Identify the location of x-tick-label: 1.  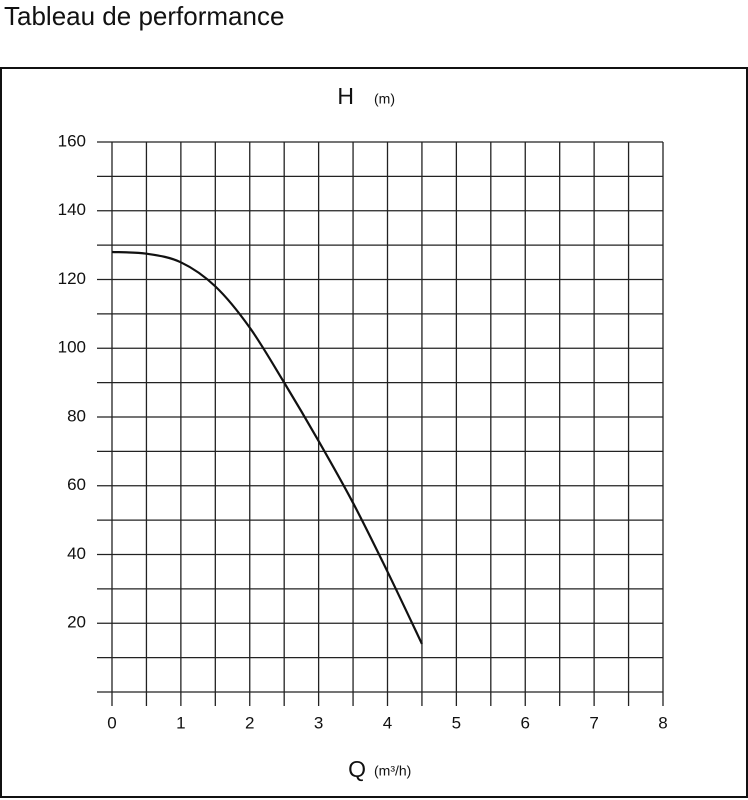
(180, 722).